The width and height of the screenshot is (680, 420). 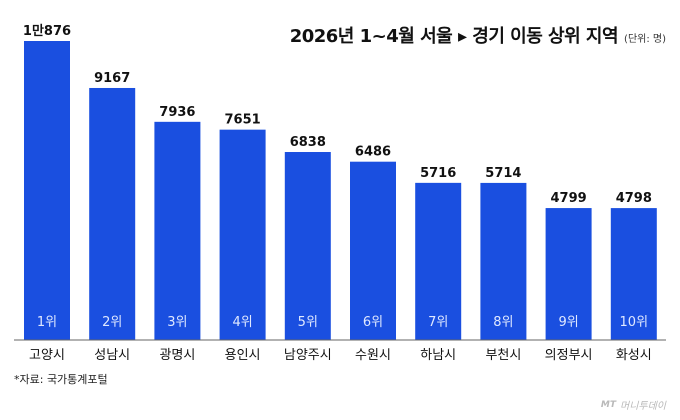 What do you see at coordinates (177, 112) in the screenshot?
I see `value-label-3: 7936` at bounding box center [177, 112].